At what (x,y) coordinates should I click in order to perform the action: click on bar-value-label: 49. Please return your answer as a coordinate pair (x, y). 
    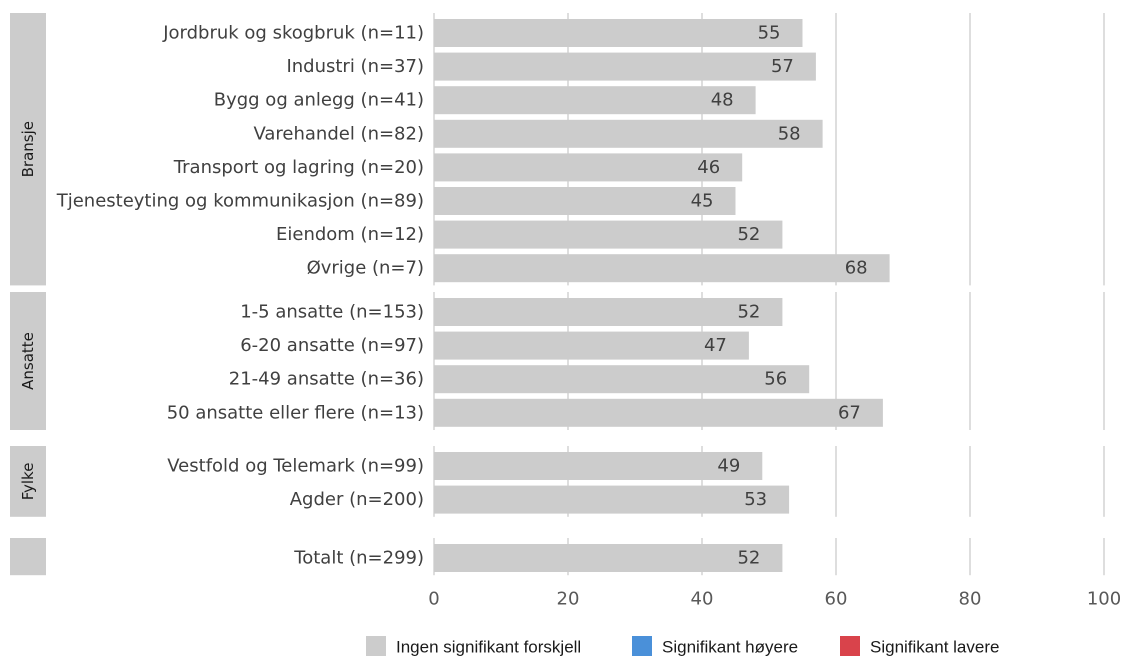
    Looking at the image, I should click on (728, 466).